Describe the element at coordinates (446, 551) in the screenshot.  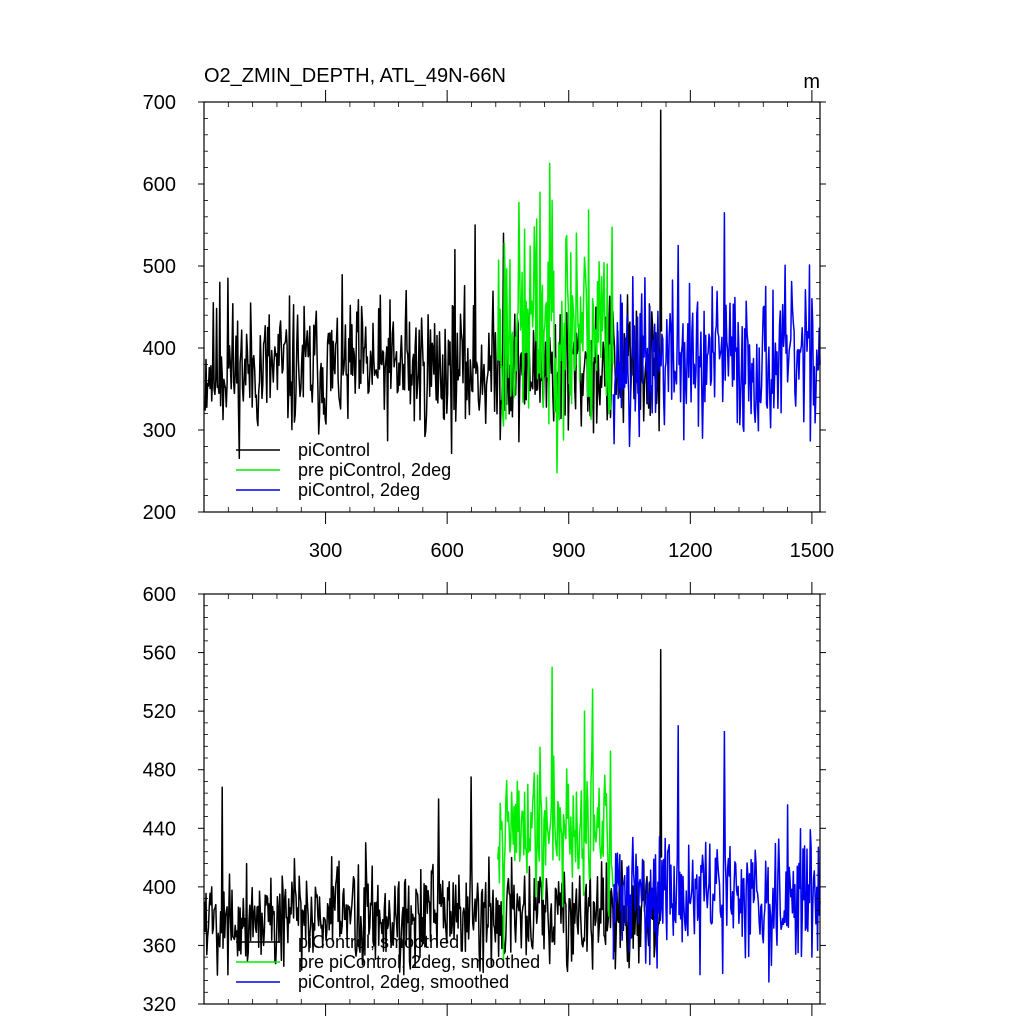
I see `x-tick-label: 600` at that location.